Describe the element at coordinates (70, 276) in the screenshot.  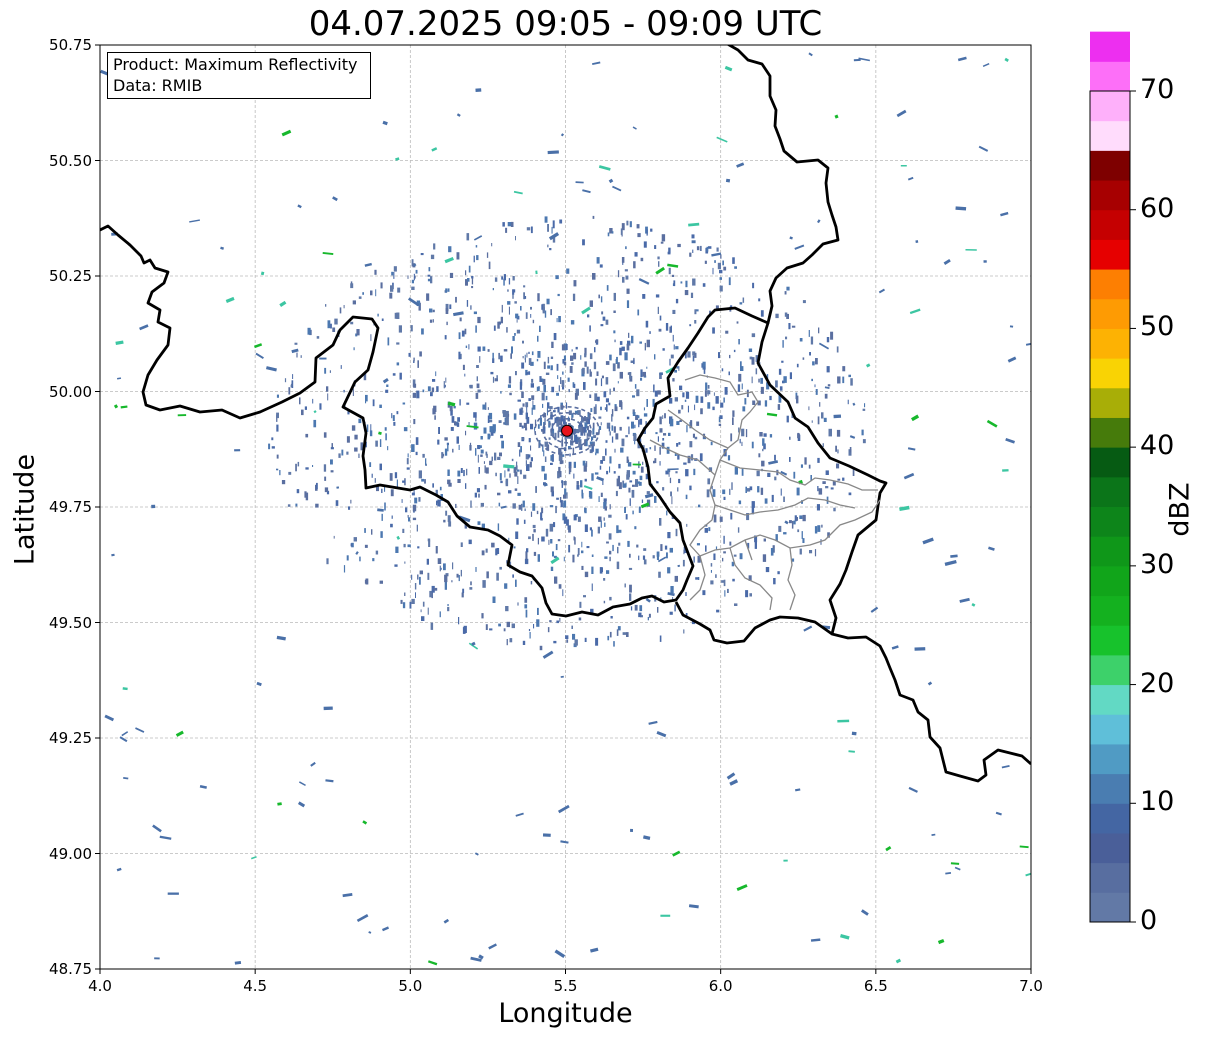
I see `y-tick-label: 50.25` at that location.